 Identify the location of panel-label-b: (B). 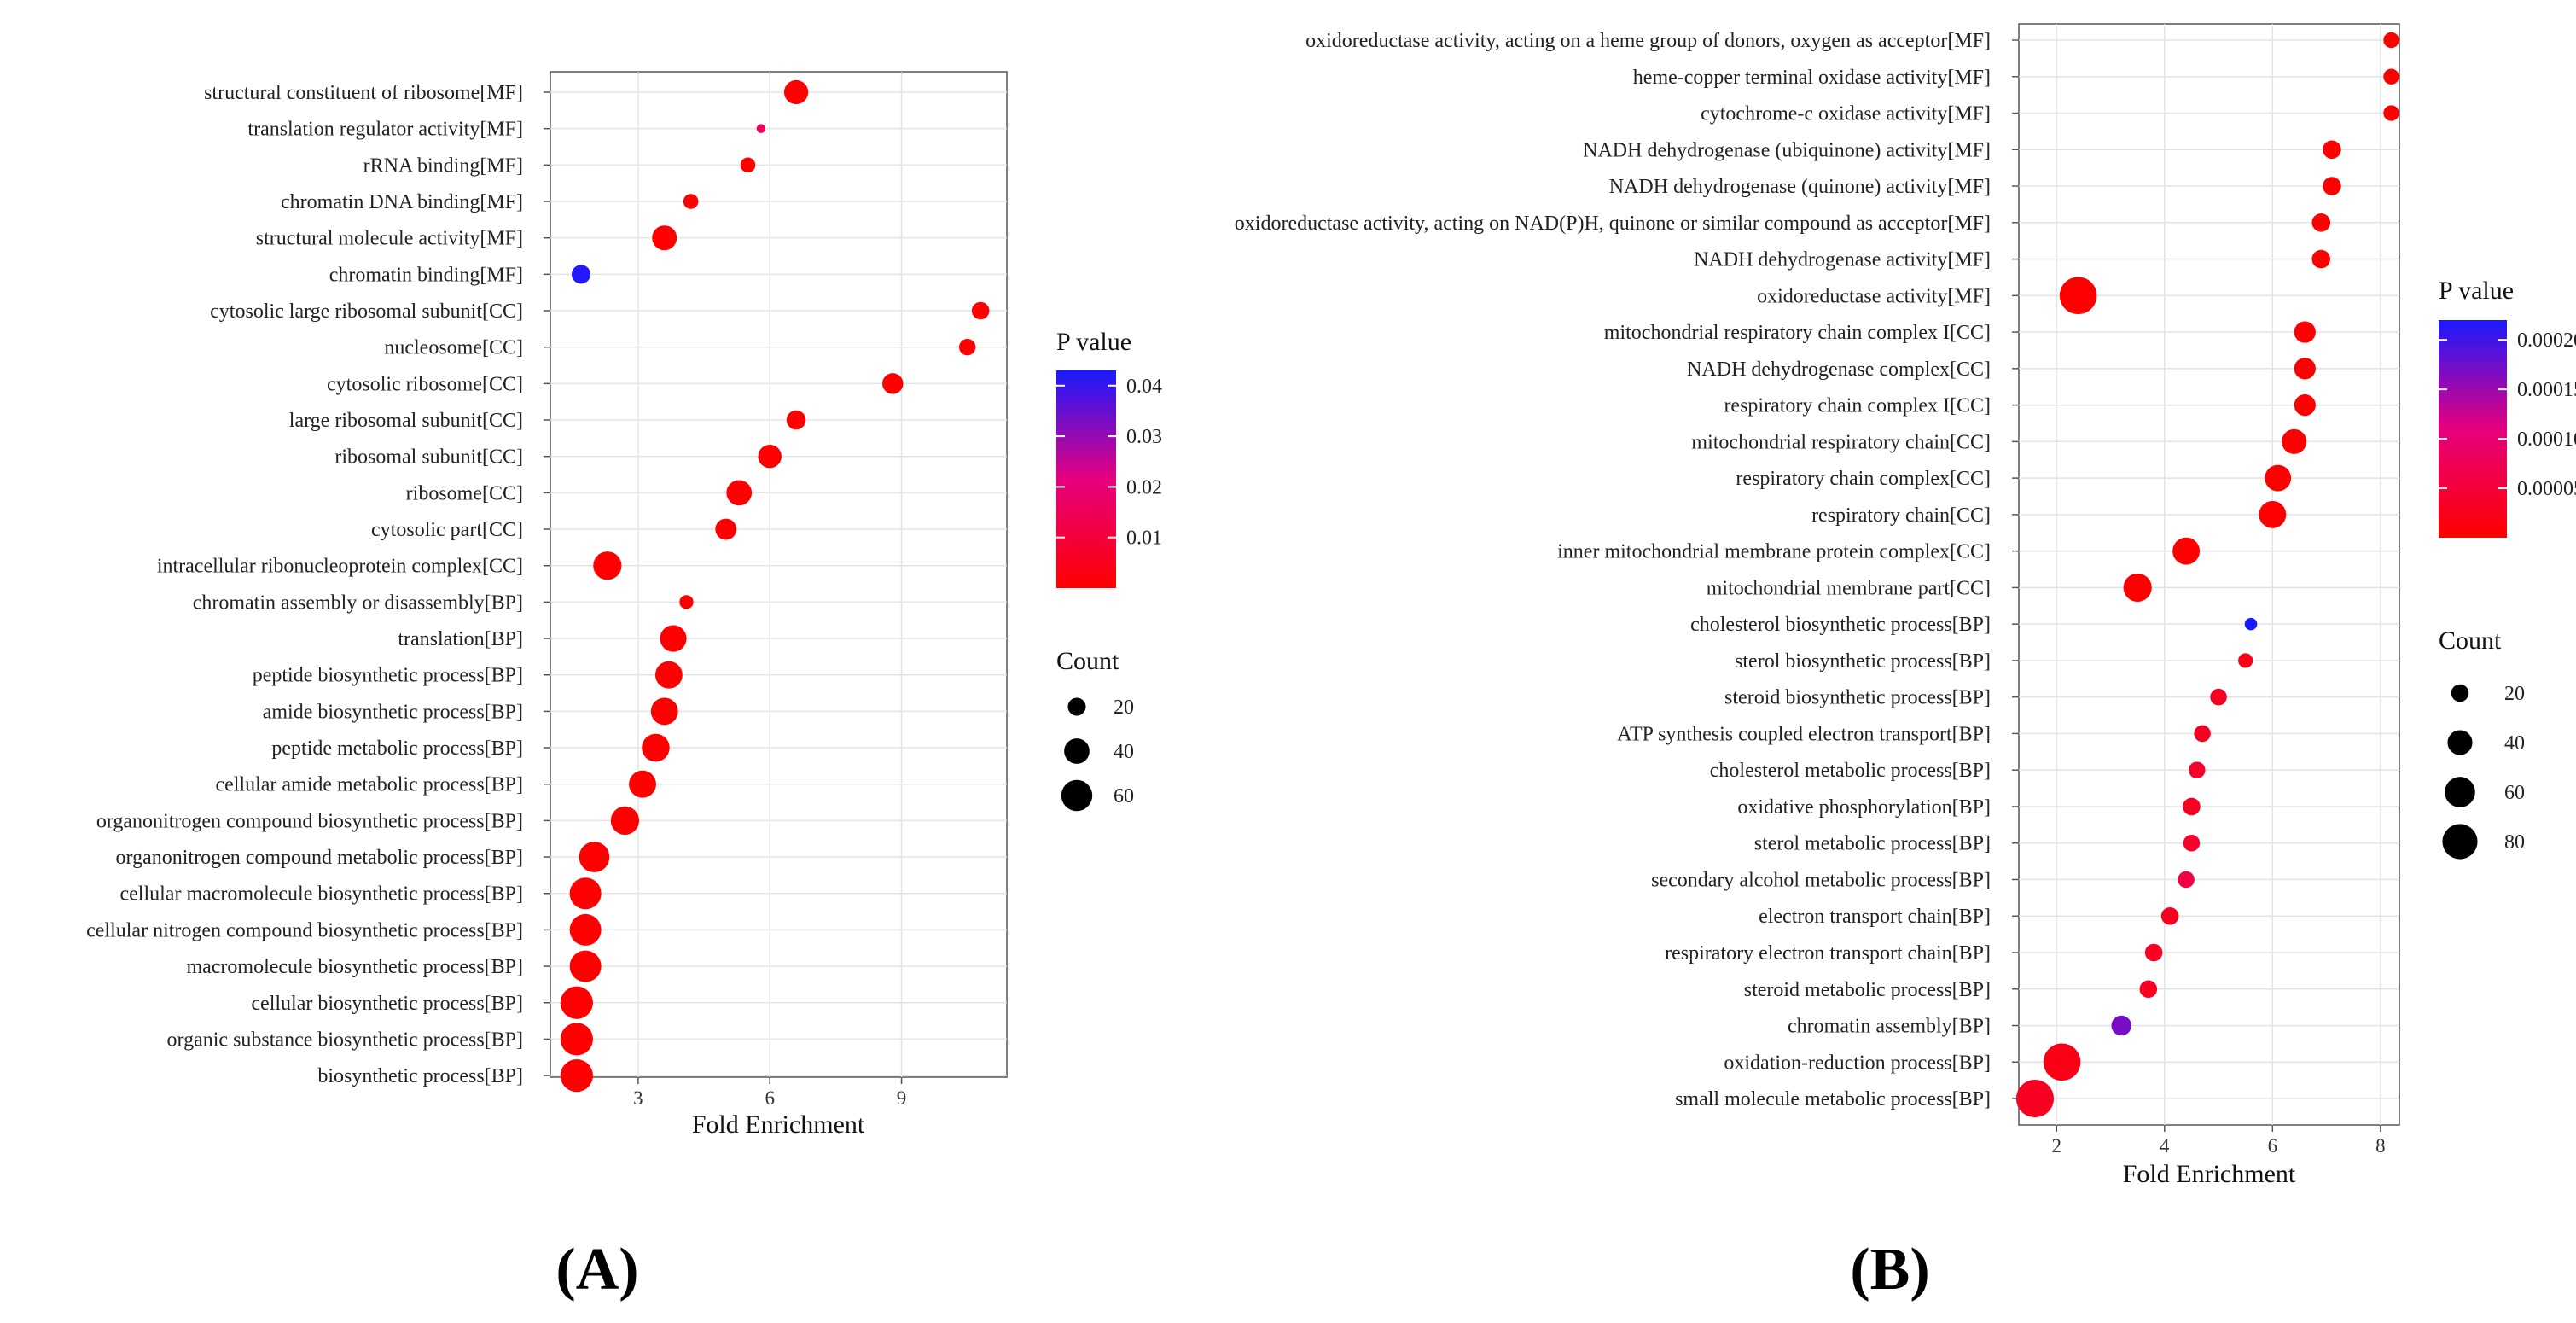
(1889, 1270).